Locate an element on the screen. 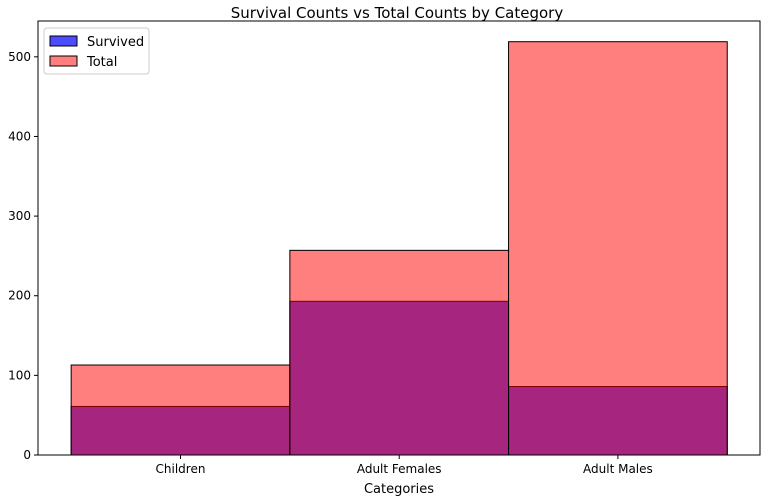 The height and width of the screenshot is (504, 779). bar-total-children is located at coordinates (180, 410).